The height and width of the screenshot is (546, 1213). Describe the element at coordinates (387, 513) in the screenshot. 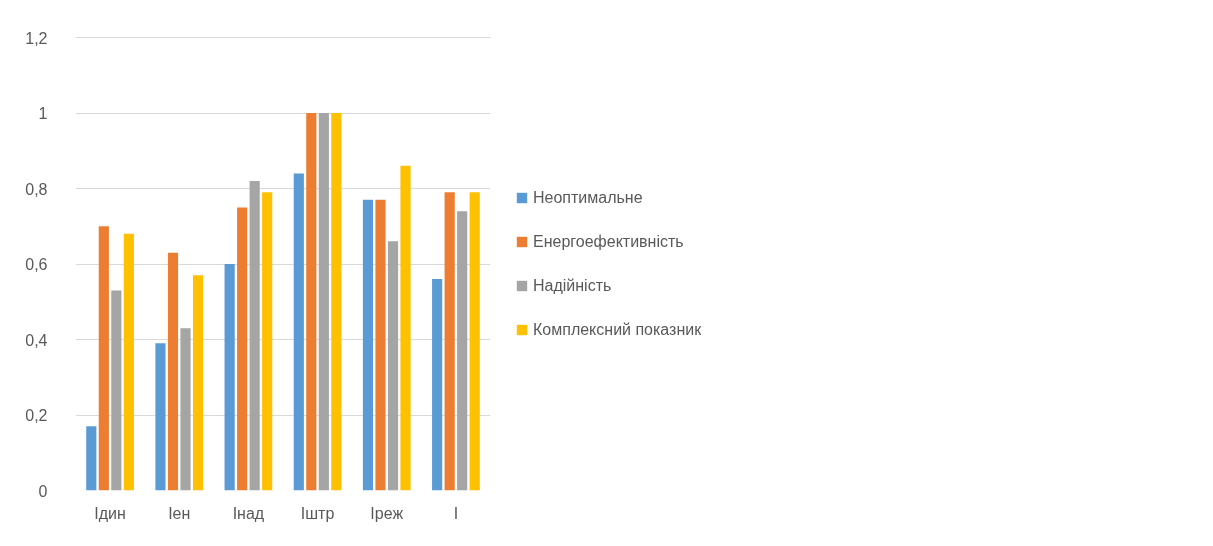

I see `x-tick-label: Іреж` at that location.